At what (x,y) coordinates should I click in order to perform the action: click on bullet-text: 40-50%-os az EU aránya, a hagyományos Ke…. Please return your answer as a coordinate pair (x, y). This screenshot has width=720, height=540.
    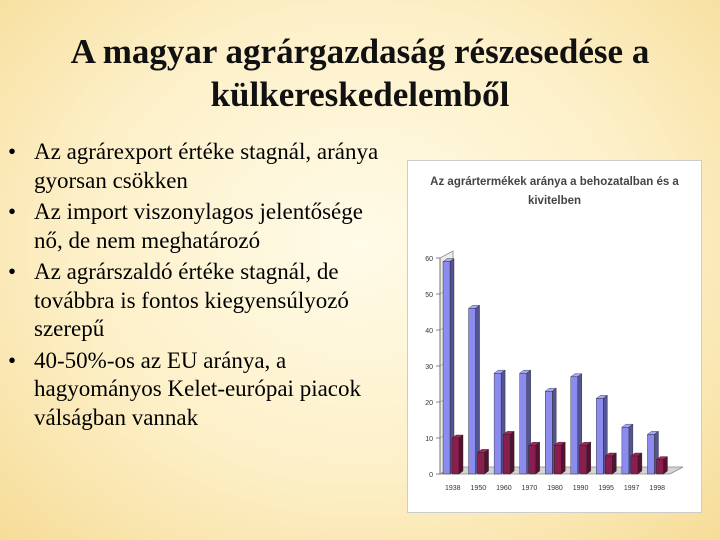
    Looking at the image, I should click on (197, 388).